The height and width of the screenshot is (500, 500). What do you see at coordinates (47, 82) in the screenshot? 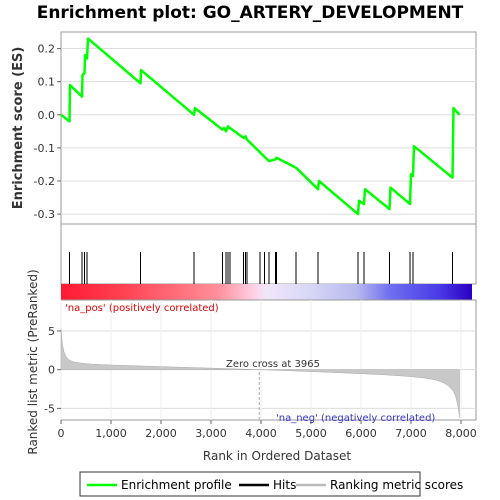
I see `es-tick-label: 0.1` at bounding box center [47, 82].